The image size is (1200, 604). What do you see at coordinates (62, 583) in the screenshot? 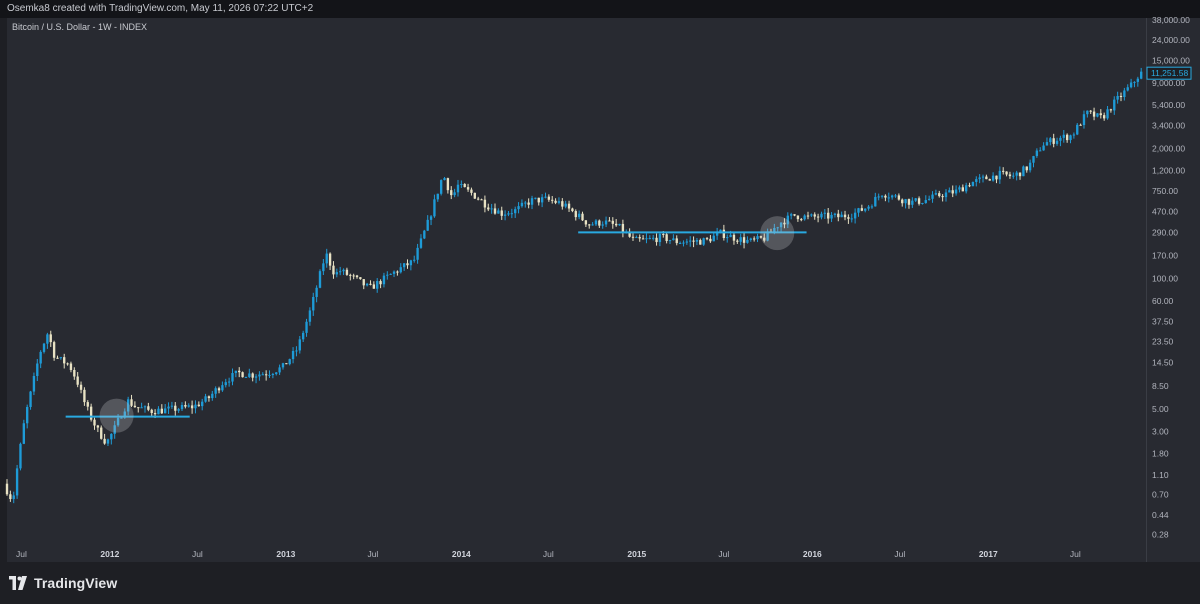
I see `brand: TradingView` at bounding box center [62, 583].